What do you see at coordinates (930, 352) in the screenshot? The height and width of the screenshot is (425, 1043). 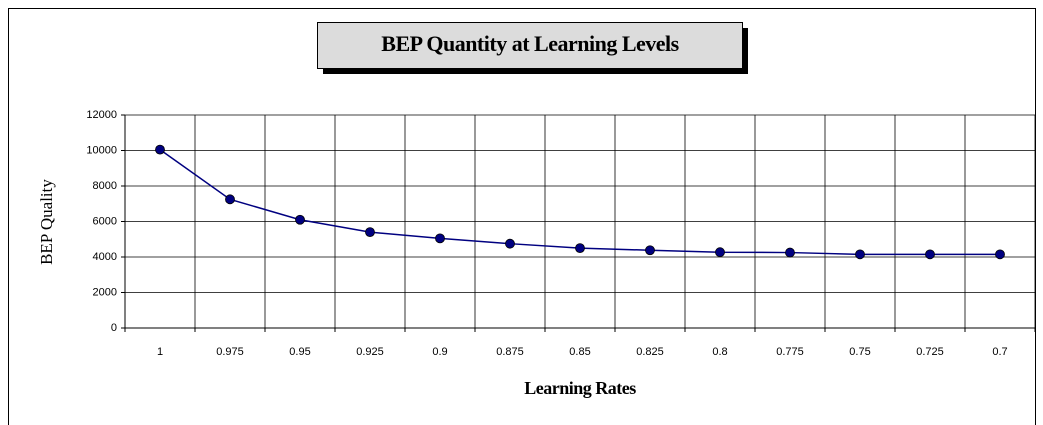 I see `x-tick-label: 0.725` at bounding box center [930, 352].